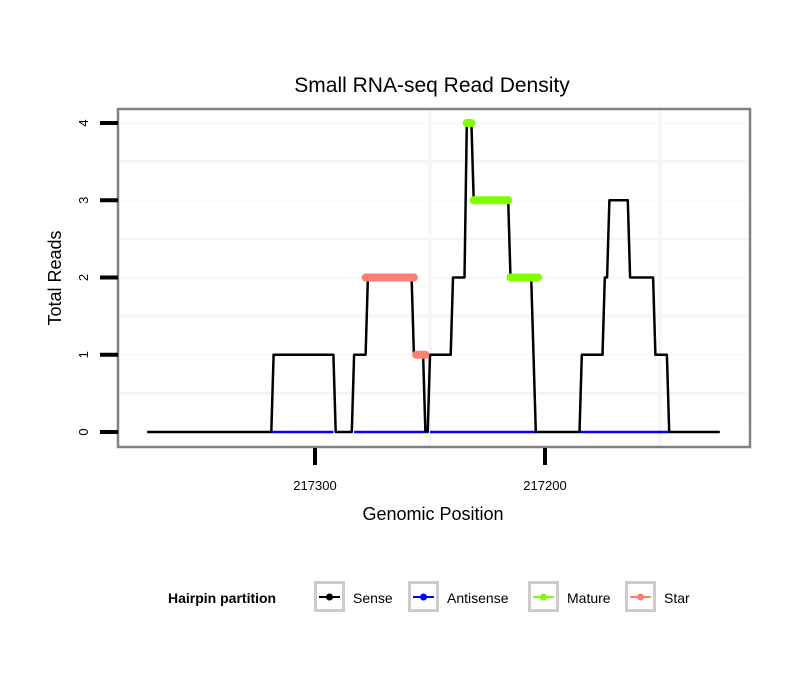 The height and width of the screenshot is (690, 810). What do you see at coordinates (478, 598) in the screenshot?
I see `legend-label: Antisense` at bounding box center [478, 598].